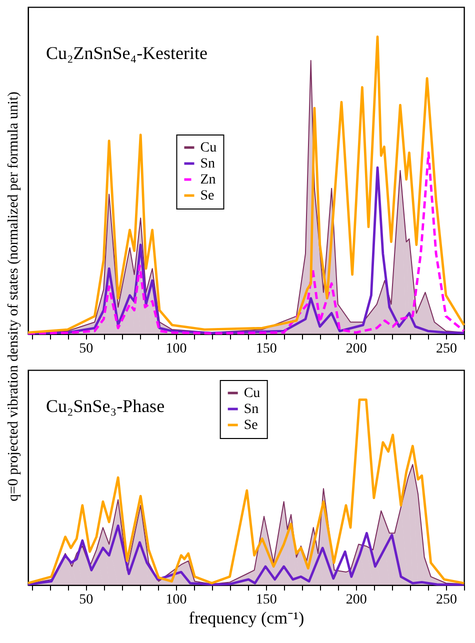  Describe the element at coordinates (105, 406) in the screenshot. I see `chart-title: Cu₂SnSe₃-Phase` at that location.